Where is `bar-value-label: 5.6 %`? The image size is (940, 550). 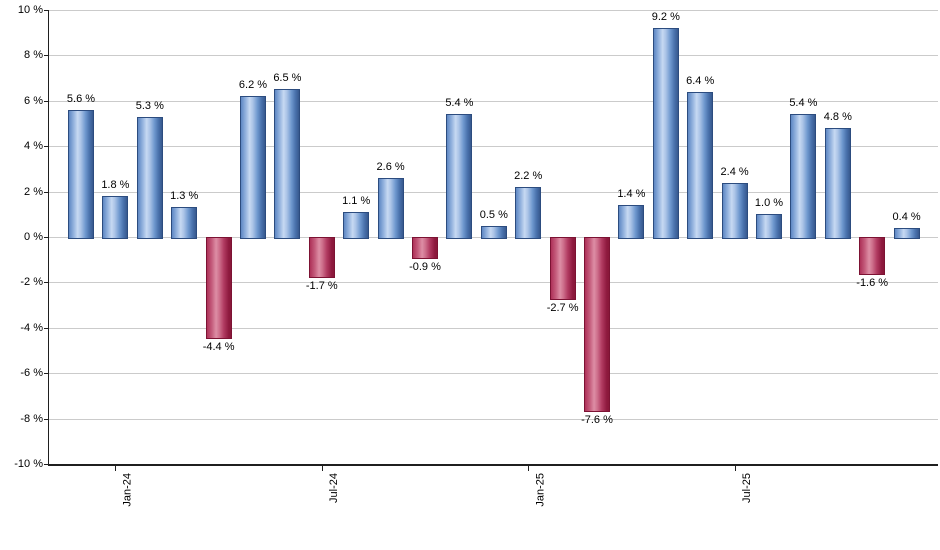
bar-value-label: 5.6 % is located at coordinates (81, 98).